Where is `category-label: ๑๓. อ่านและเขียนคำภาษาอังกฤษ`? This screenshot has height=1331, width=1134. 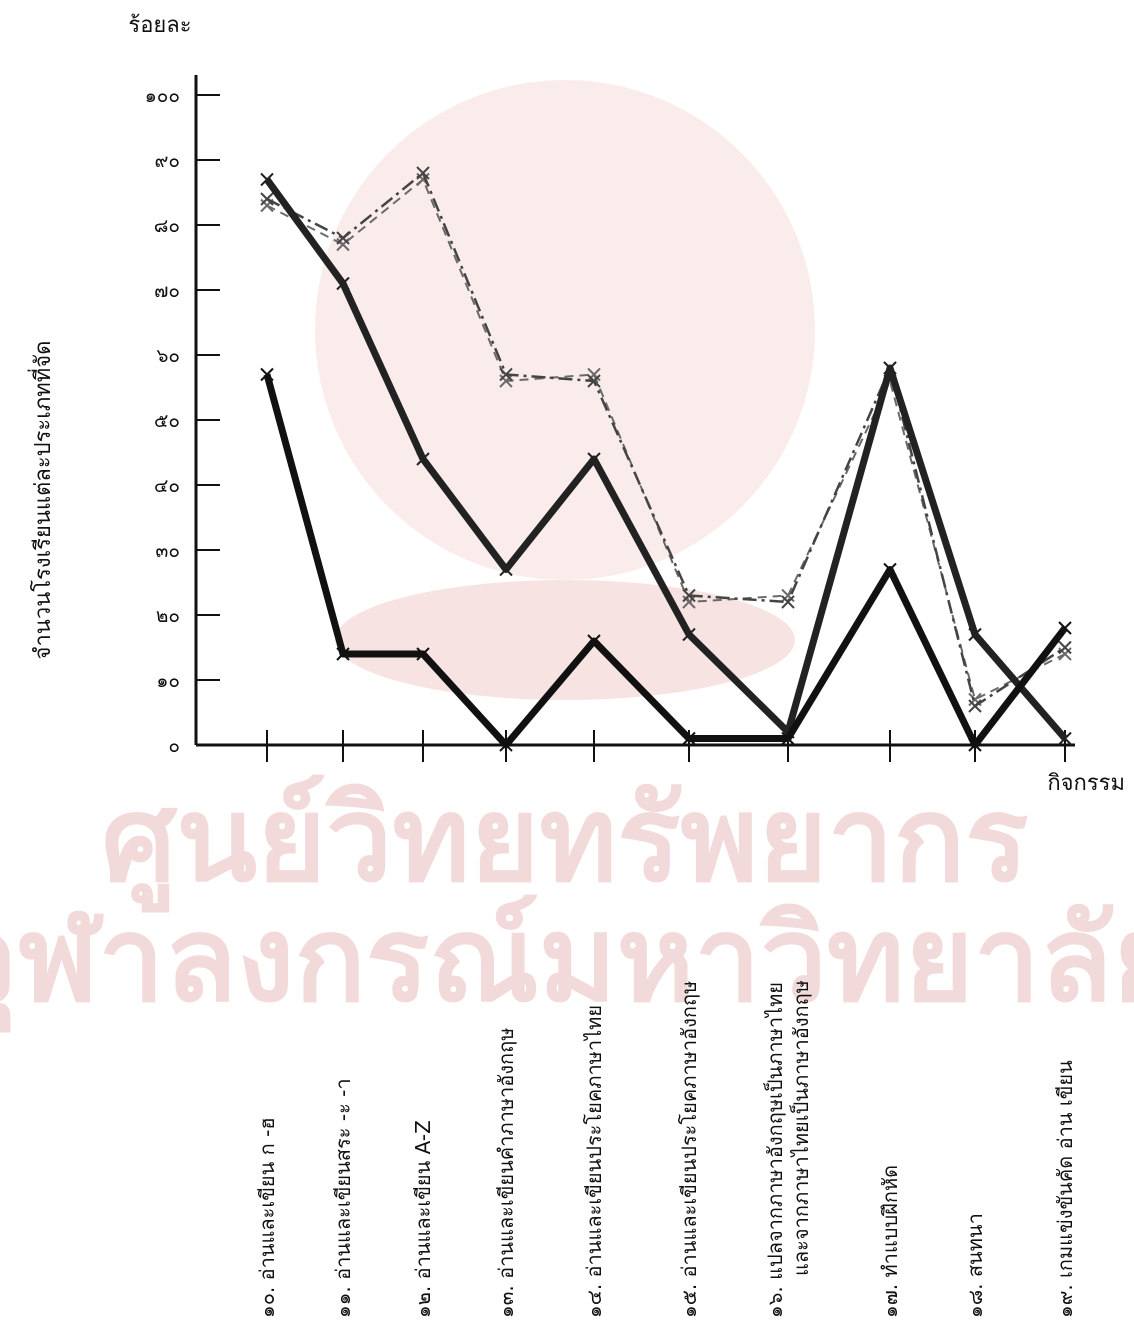
category-label: ๑๓. อ่านและเขียนคำภาษาอังกฤษ is located at coordinates (506, 1173).